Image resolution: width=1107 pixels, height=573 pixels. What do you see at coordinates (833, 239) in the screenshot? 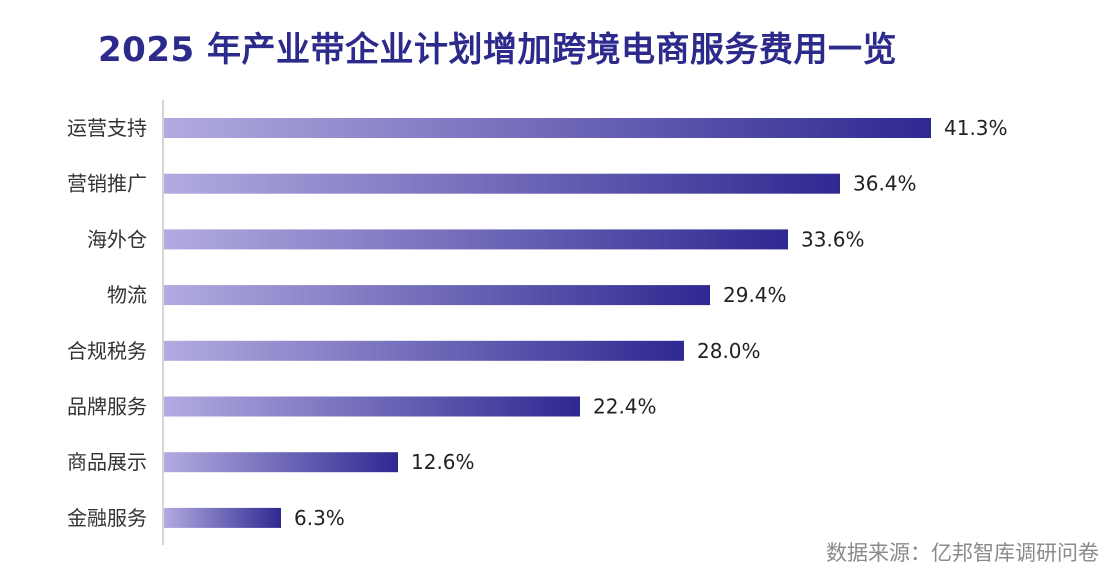
I see `value-label: 33.6%` at bounding box center [833, 239].